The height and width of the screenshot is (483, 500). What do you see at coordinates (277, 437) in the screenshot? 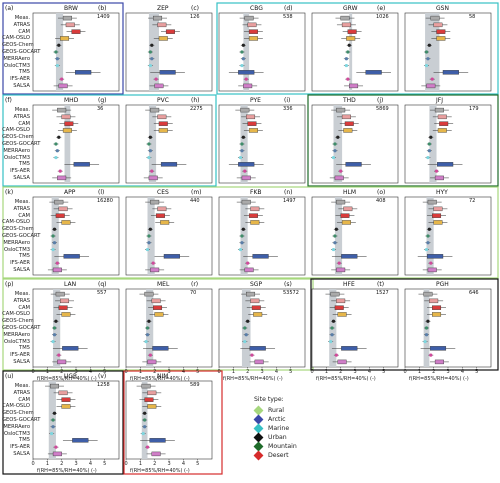
I see `legend-label: Urban` at bounding box center [277, 437].